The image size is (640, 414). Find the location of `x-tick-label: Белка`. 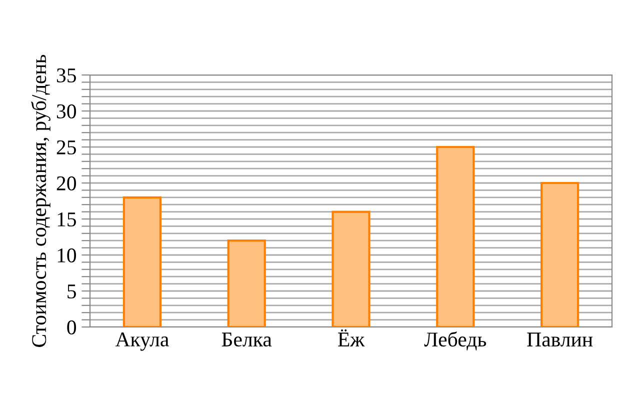

x-tick-label: Белка is located at coordinates (247, 339).